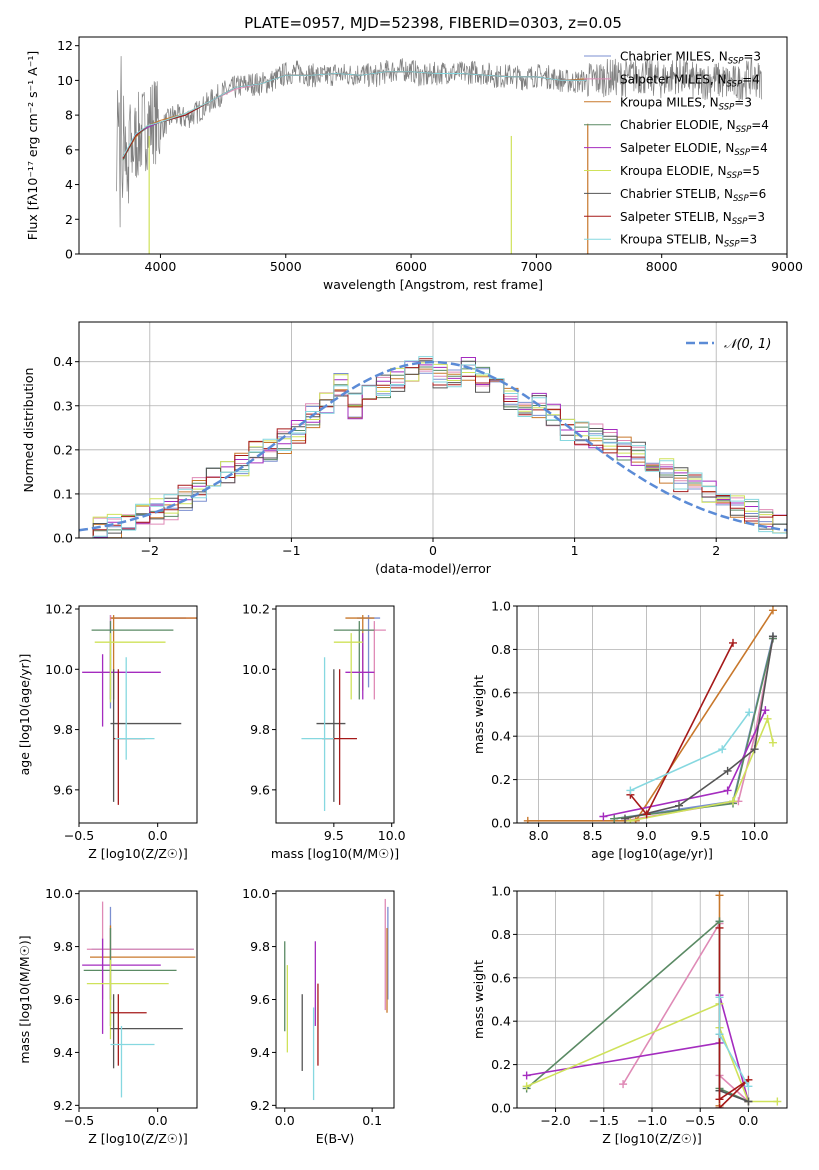  I want to click on x-tick-label: 9.0, so click(647, 835).